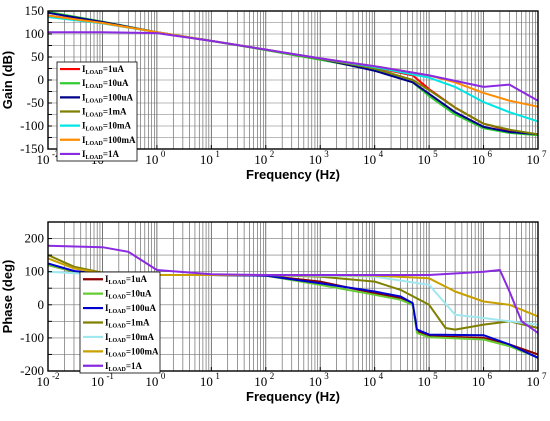 The width and height of the screenshot is (550, 421). Describe the element at coordinates (35, 102) in the screenshot. I see `y-tick-label: -50` at that location.